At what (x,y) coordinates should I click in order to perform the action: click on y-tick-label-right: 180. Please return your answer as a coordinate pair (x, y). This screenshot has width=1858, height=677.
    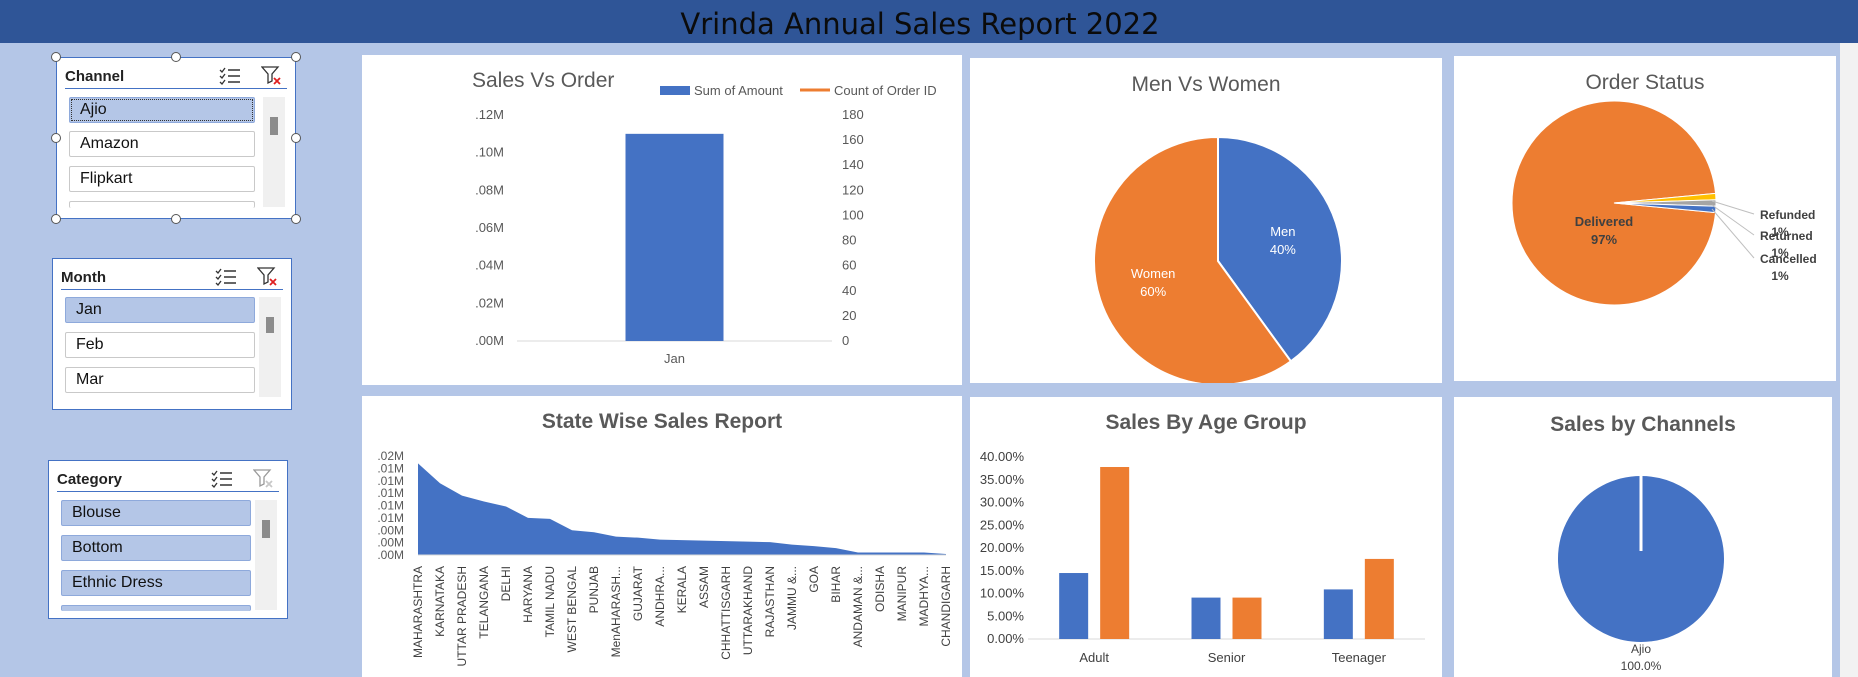
    Looking at the image, I should click on (853, 114).